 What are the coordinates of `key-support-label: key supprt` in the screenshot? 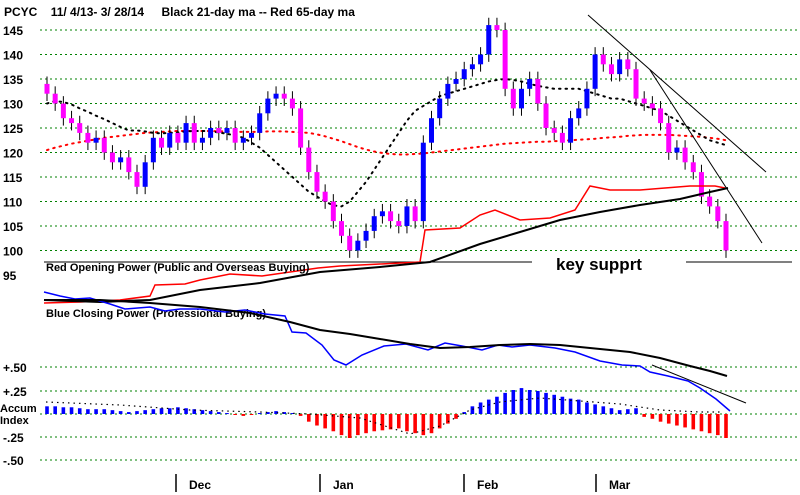 It's located at (599, 264).